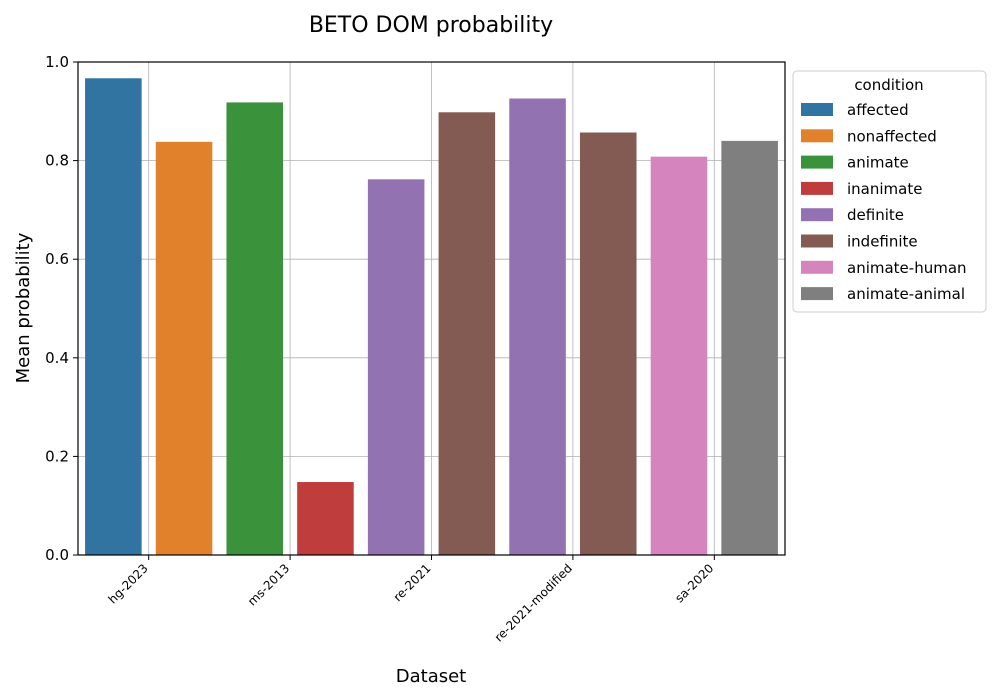 Image resolution: width=1000 pixels, height=700 pixels. I want to click on bar-sa-2020-animate-animal, so click(749, 347).